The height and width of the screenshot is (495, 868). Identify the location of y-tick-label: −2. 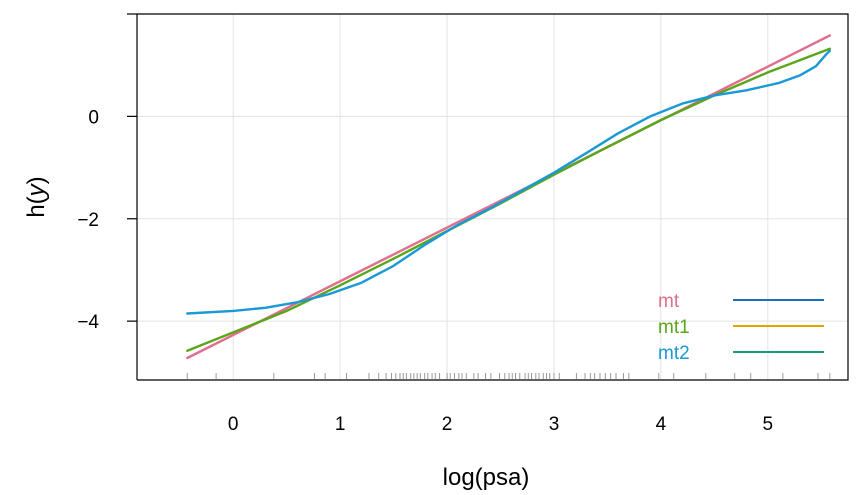
(88, 220).